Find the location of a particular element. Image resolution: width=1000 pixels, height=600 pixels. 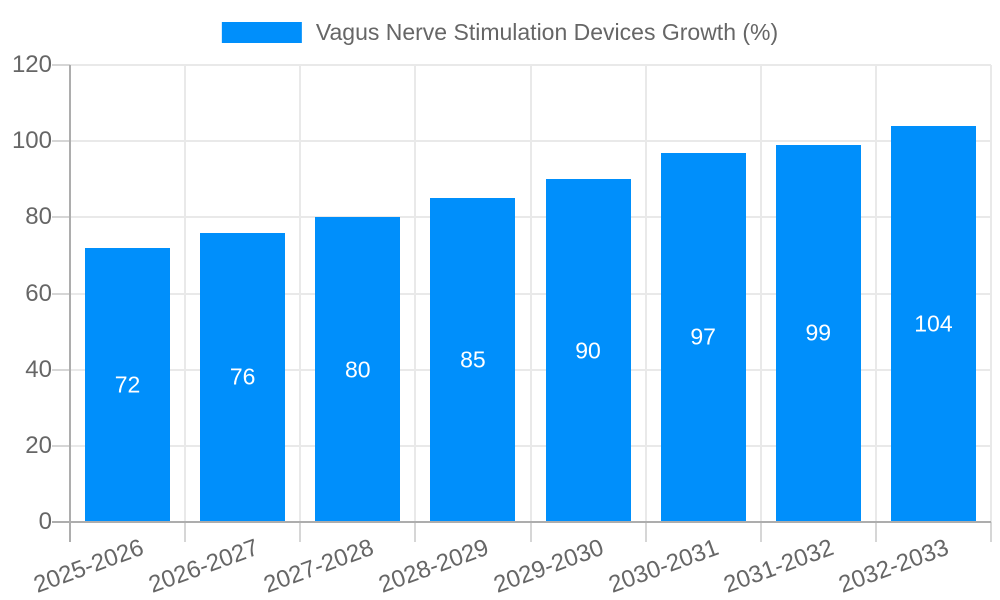

y-axis-line is located at coordinates (70, 303).